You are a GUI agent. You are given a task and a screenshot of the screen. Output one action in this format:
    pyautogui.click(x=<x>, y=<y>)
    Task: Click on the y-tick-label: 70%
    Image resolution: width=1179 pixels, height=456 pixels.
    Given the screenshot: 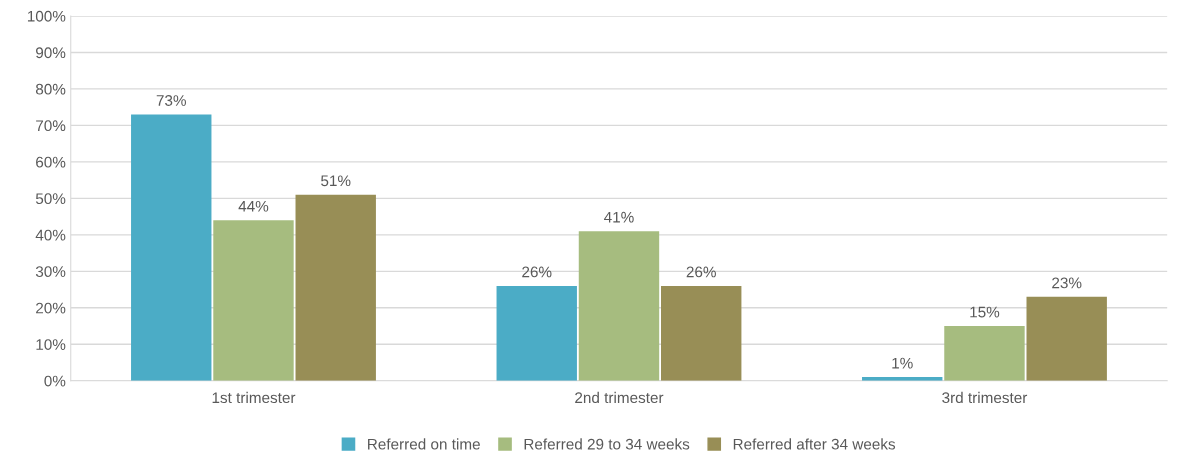 What is the action you would take?
    pyautogui.click(x=51, y=126)
    